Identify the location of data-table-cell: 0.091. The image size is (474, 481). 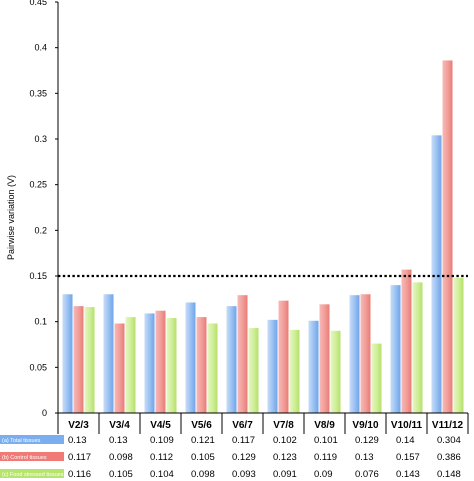
(285, 474).